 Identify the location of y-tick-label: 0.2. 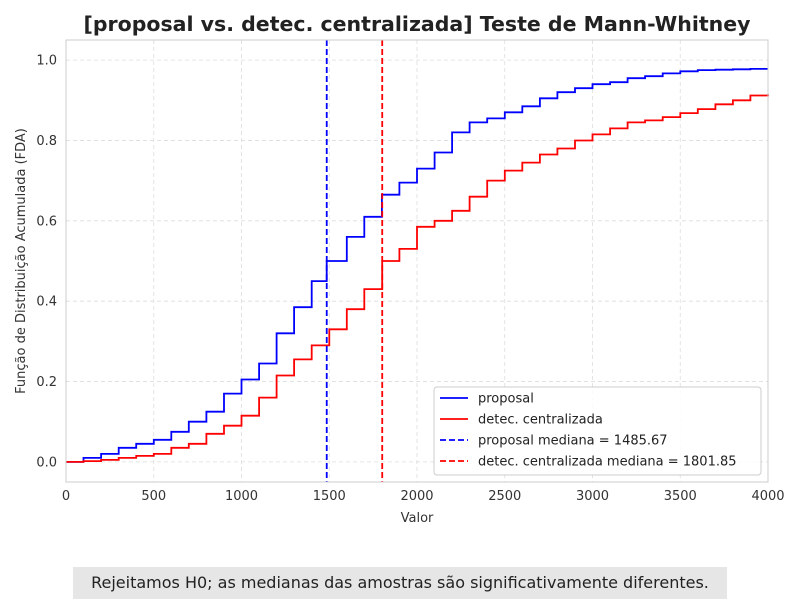
(46, 382).